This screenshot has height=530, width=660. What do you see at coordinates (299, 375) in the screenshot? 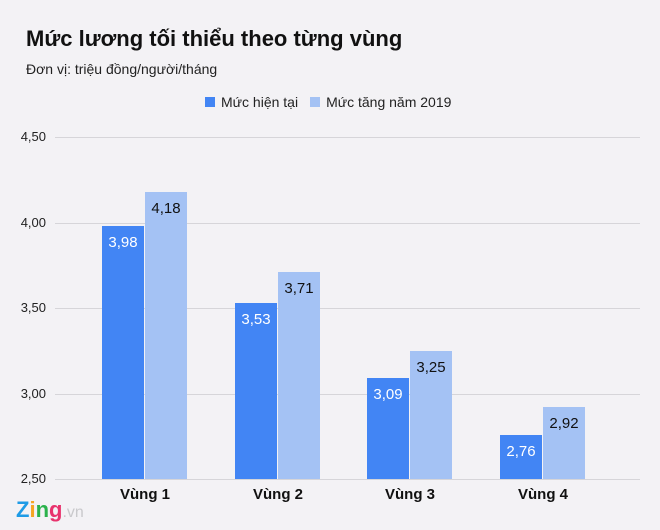
I see `bar-increase: 3,71` at bounding box center [299, 375].